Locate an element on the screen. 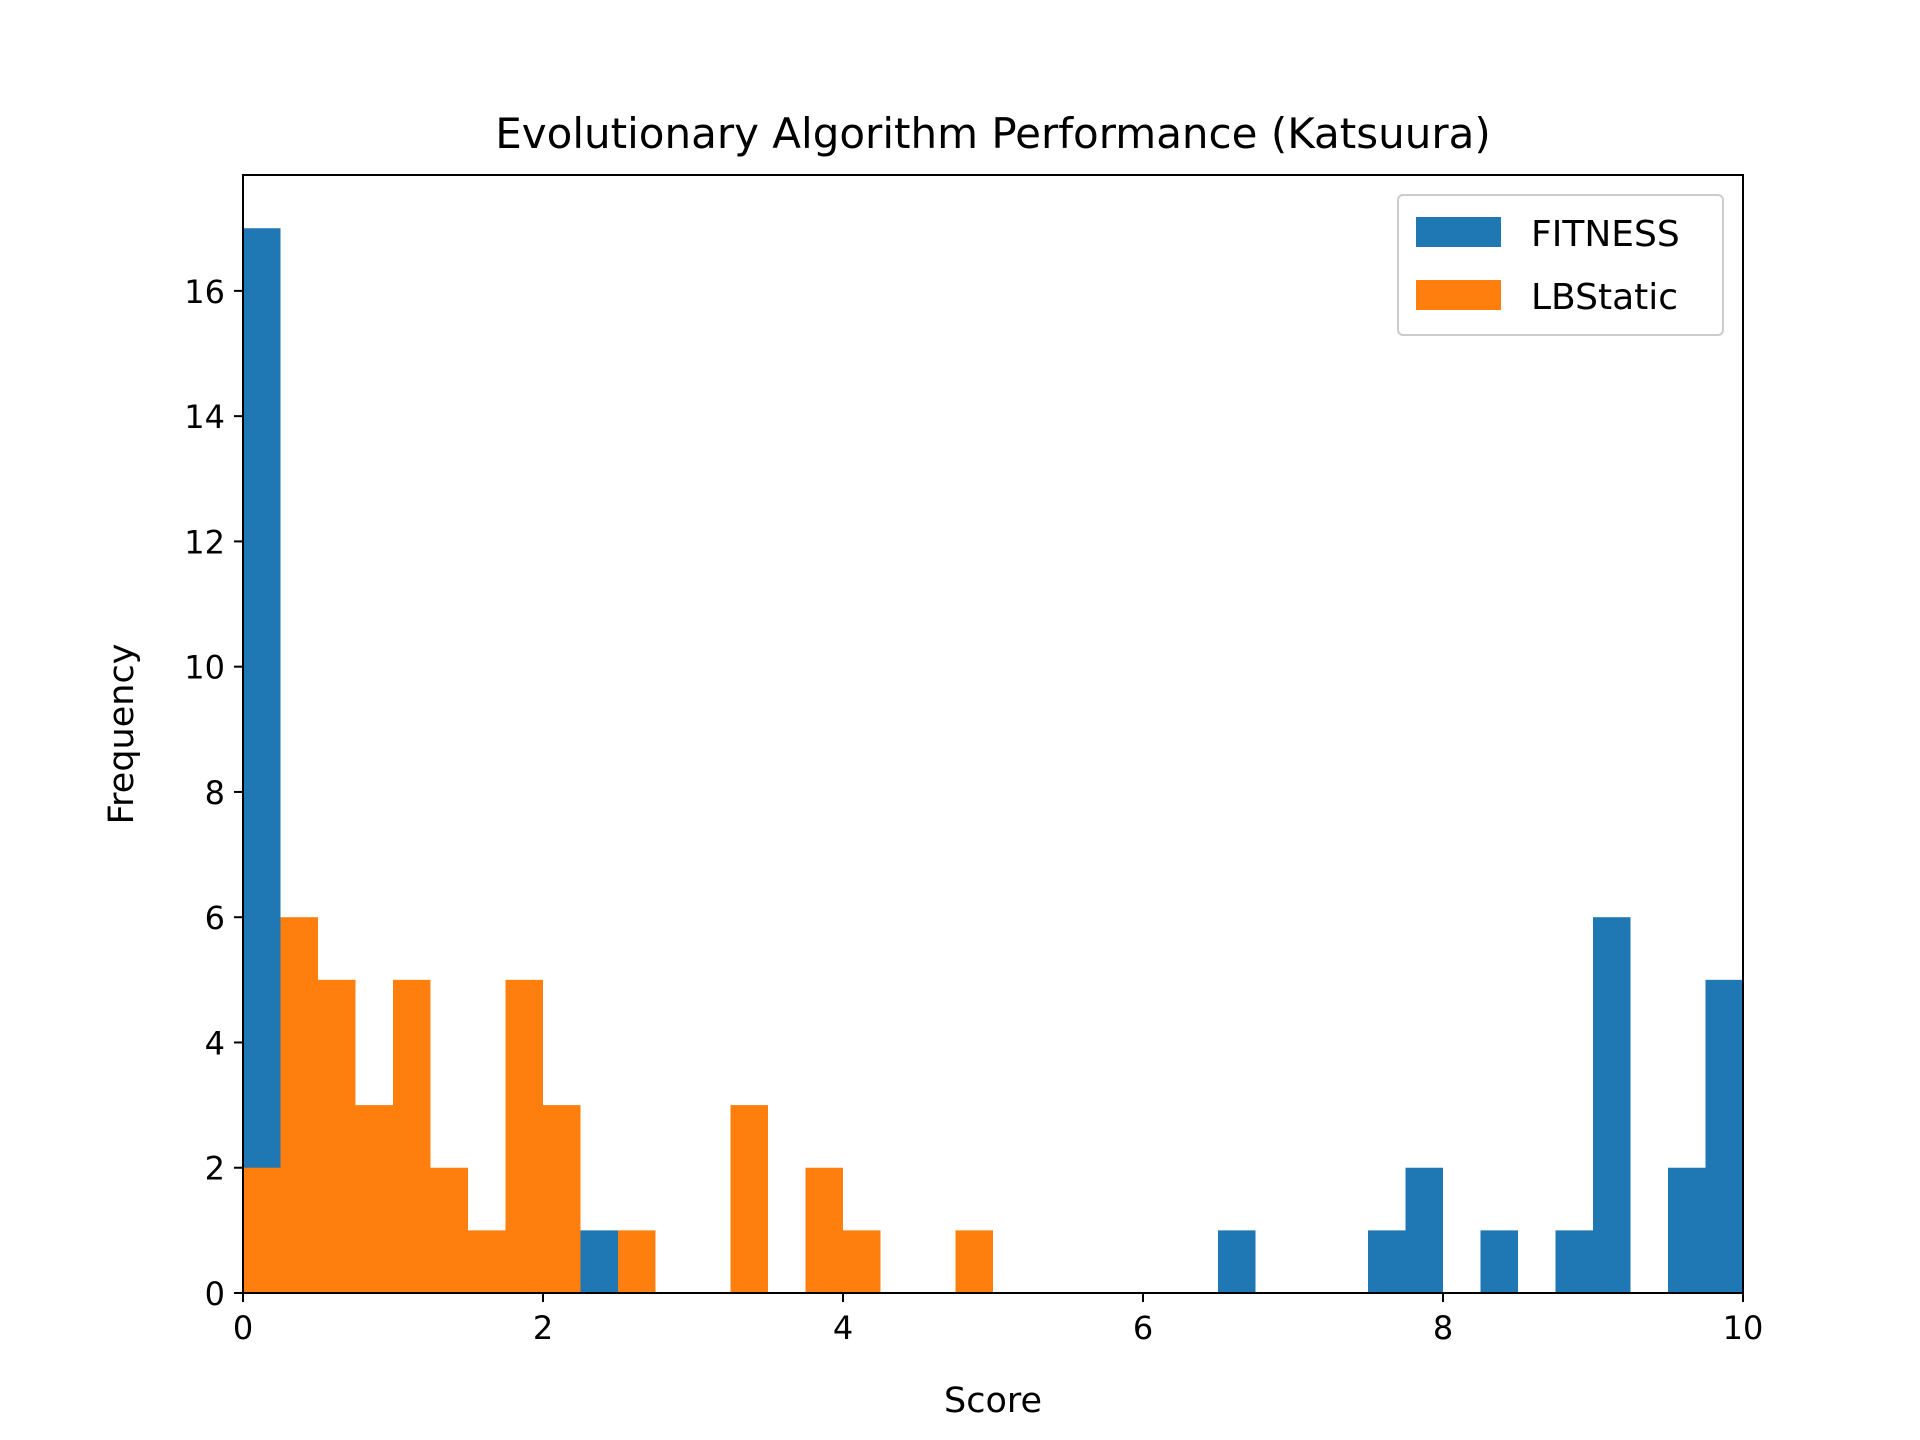 This screenshot has width=1920, height=1440. legend-swatch-fitness is located at coordinates (1458, 232).